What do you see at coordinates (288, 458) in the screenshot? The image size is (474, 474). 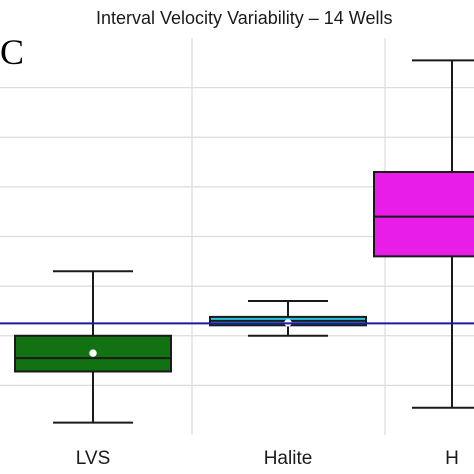 I see `x-tick-label: Halite` at bounding box center [288, 458].